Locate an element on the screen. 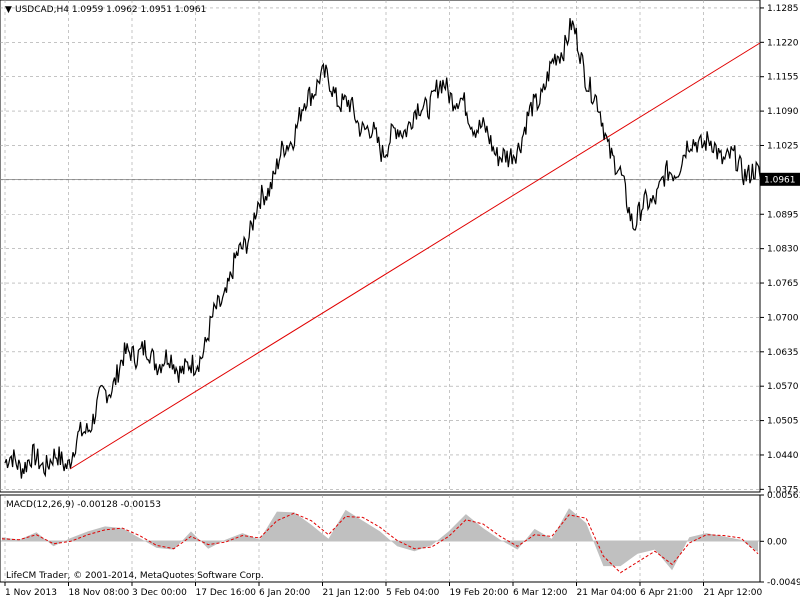 The image size is (800, 604). time-tick-label: 18 Nov 08:00 is located at coordinates (99, 593).